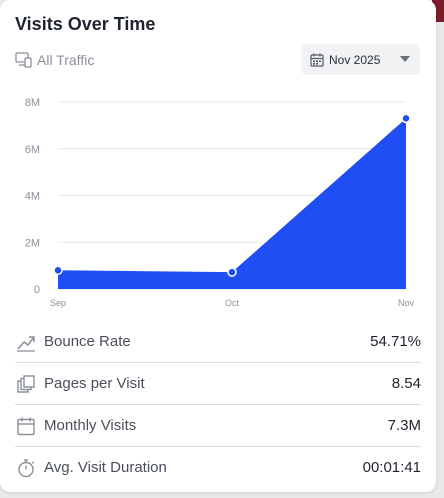 This screenshot has height=498, width=444. Describe the element at coordinates (90, 425) in the screenshot. I see `metric-label: Monthly Visits` at that location.